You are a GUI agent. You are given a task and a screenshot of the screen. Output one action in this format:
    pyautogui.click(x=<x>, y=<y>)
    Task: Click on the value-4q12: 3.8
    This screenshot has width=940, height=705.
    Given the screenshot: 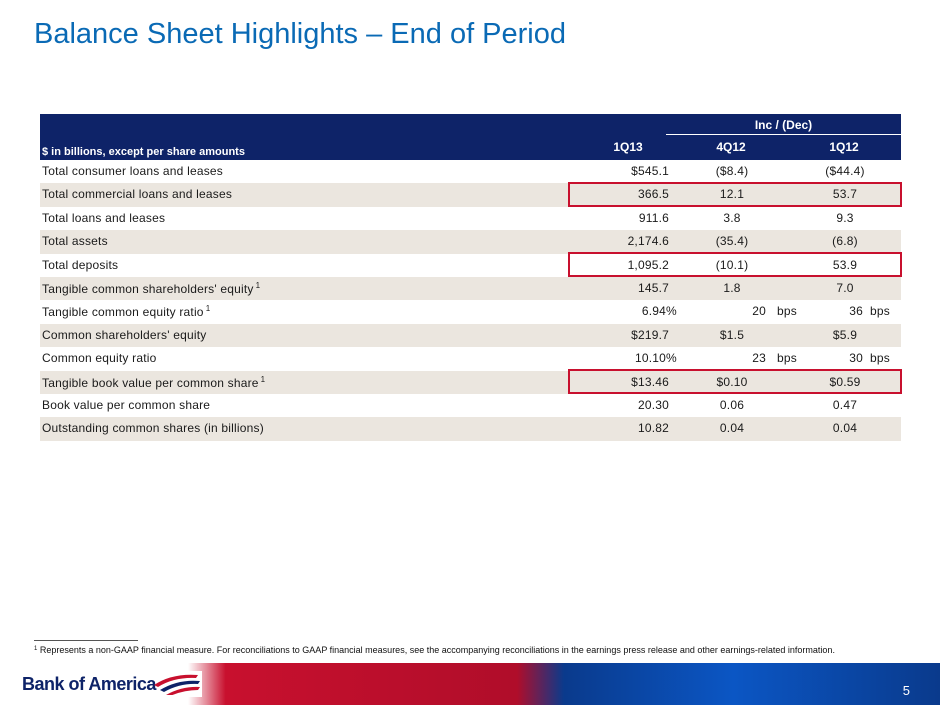 What is the action you would take?
    pyautogui.click(x=732, y=217)
    